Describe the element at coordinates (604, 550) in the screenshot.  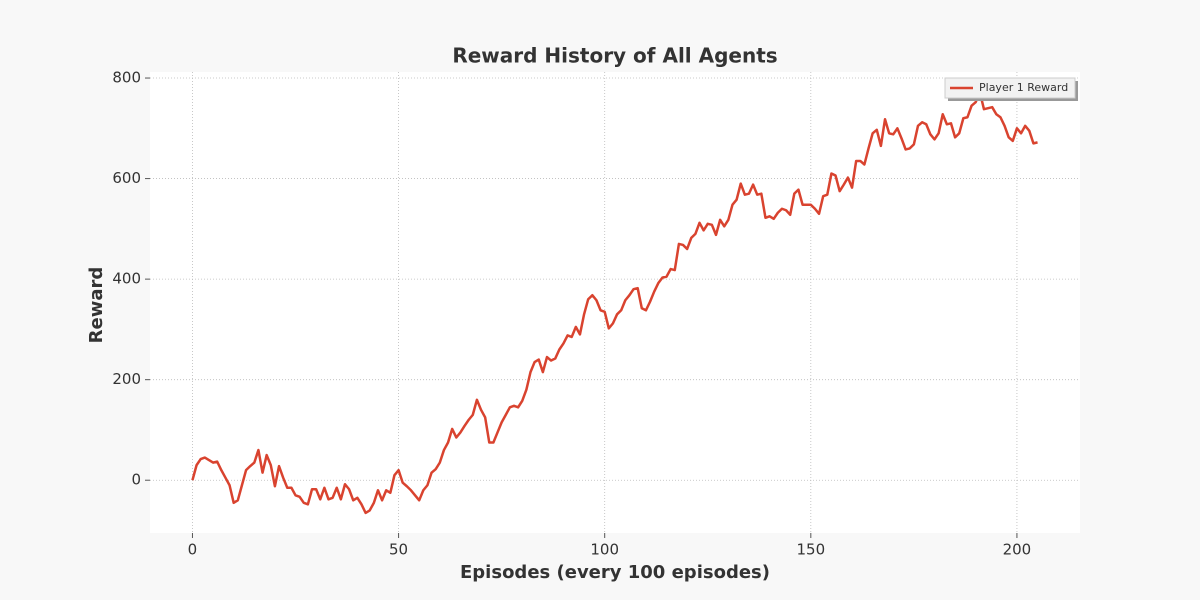
I see `x-tick-label: 100` at that location.